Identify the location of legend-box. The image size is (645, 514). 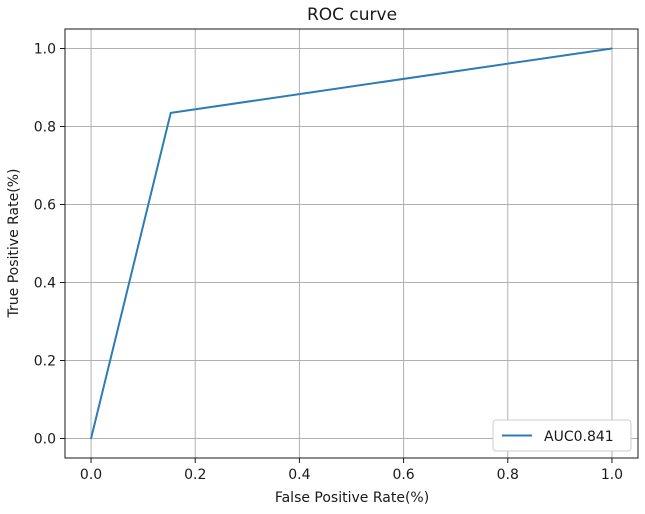
(562, 435).